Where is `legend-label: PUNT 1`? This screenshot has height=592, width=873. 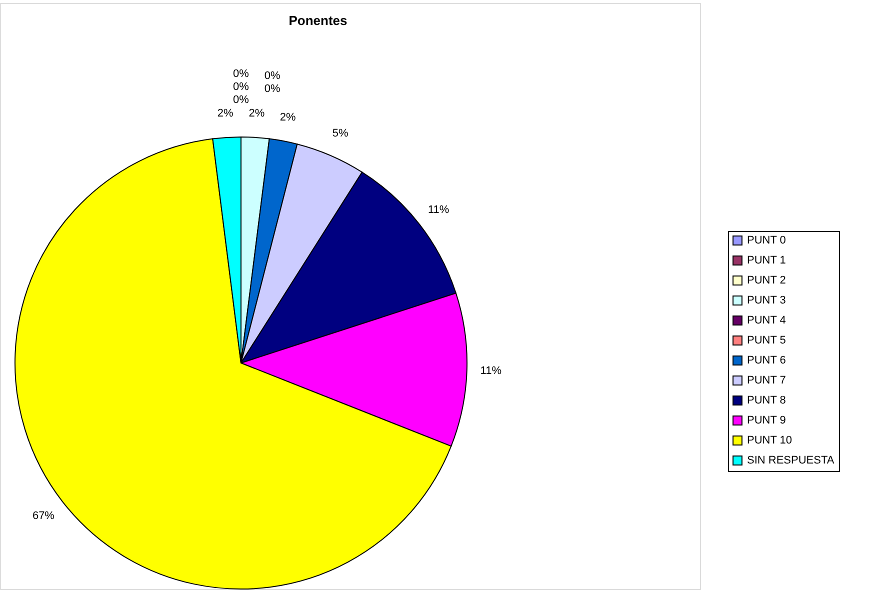 legend-label: PUNT 1 is located at coordinates (766, 260).